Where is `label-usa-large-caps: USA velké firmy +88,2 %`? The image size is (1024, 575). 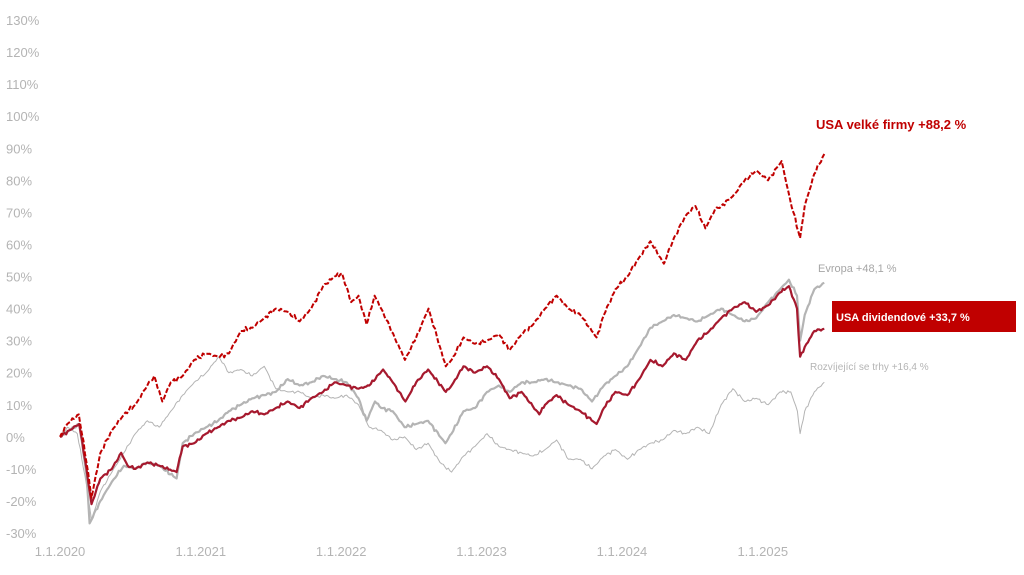 label-usa-large-caps: USA velké firmy +88,2 % is located at coordinates (891, 124).